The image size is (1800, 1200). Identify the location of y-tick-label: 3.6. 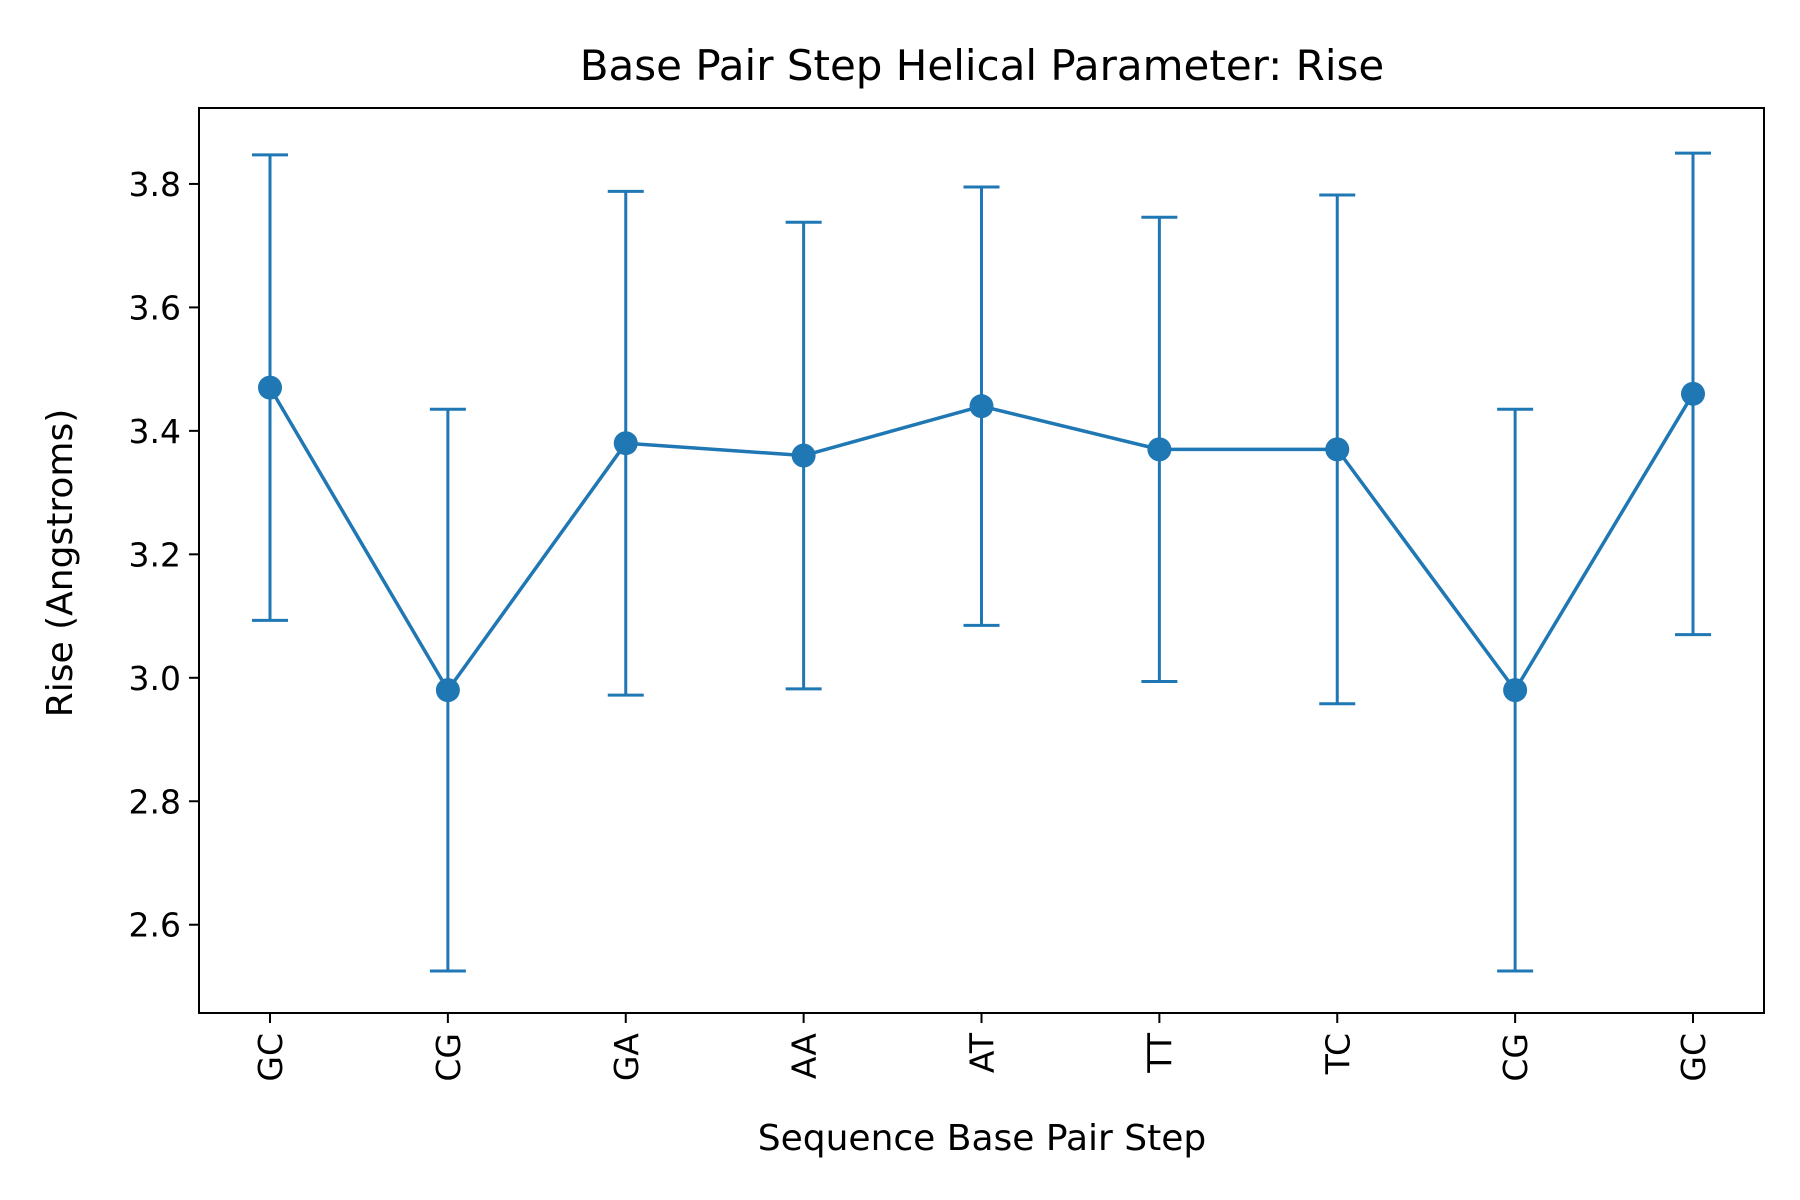
(155, 307).